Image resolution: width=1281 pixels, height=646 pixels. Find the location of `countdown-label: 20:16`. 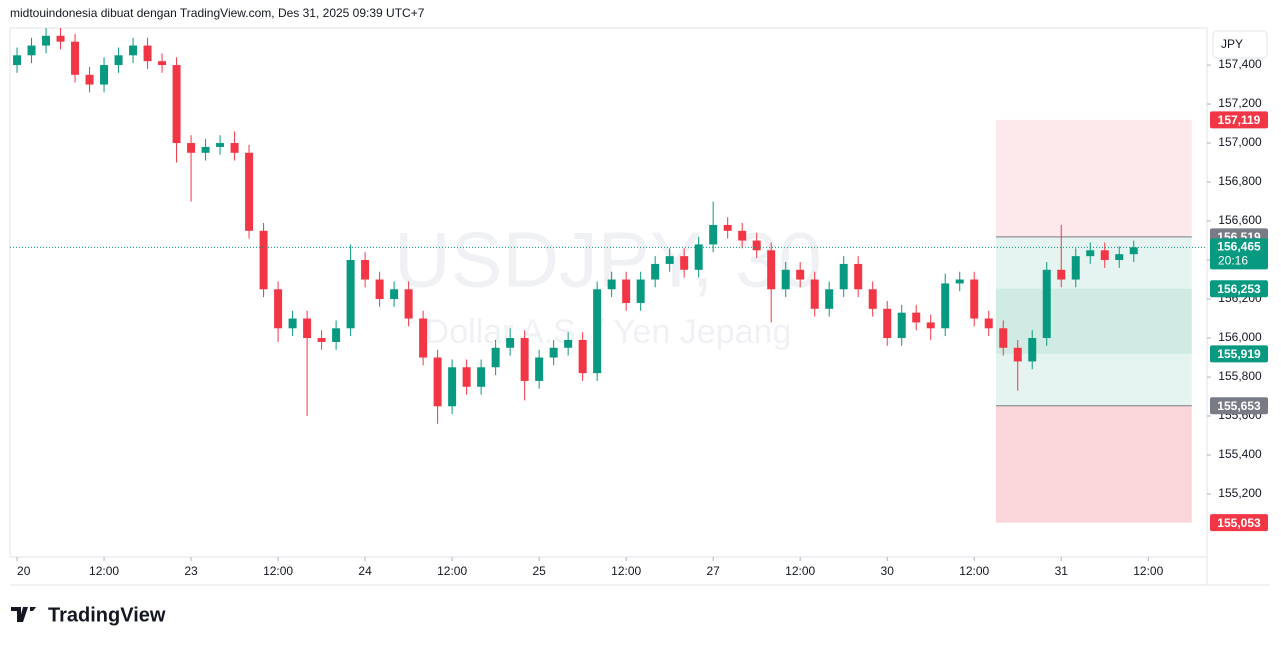

countdown-label: 20:16 is located at coordinates (1233, 261).